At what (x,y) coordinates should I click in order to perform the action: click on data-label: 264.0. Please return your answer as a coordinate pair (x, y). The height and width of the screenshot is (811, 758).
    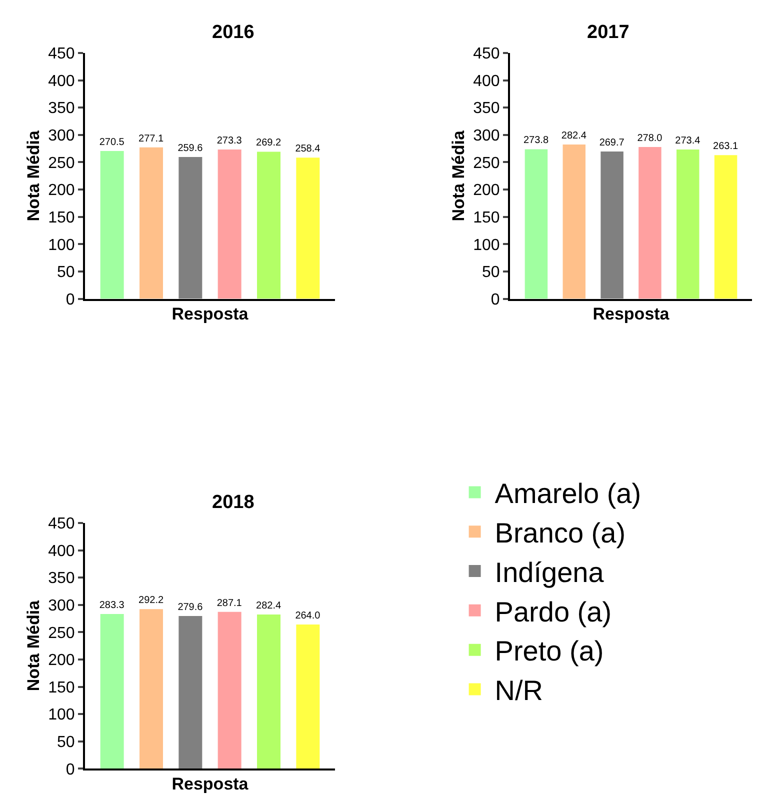
    Looking at the image, I should click on (308, 616).